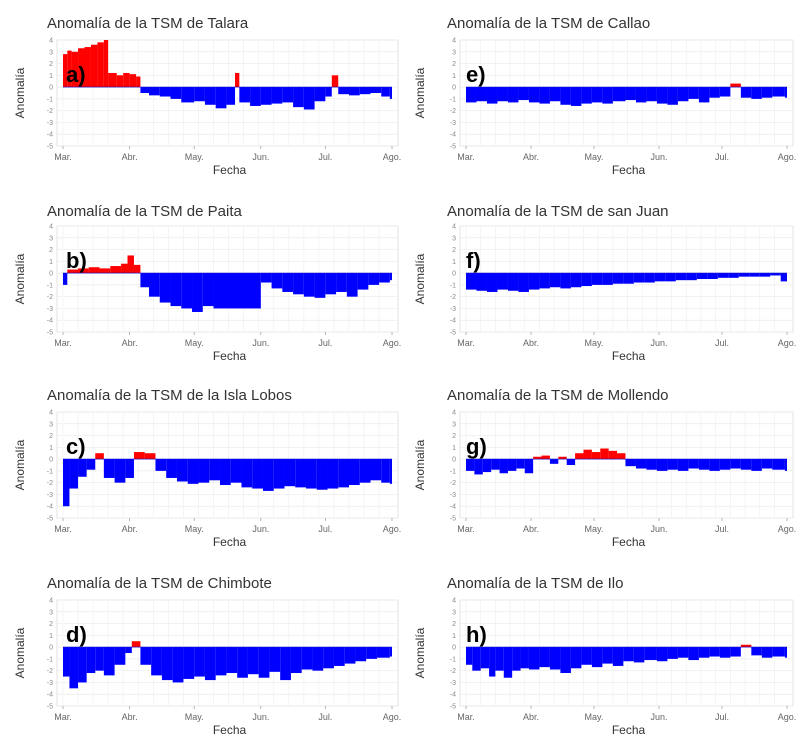  Describe the element at coordinates (51, 612) in the screenshot. I see `y-tick-label: 3` at that location.